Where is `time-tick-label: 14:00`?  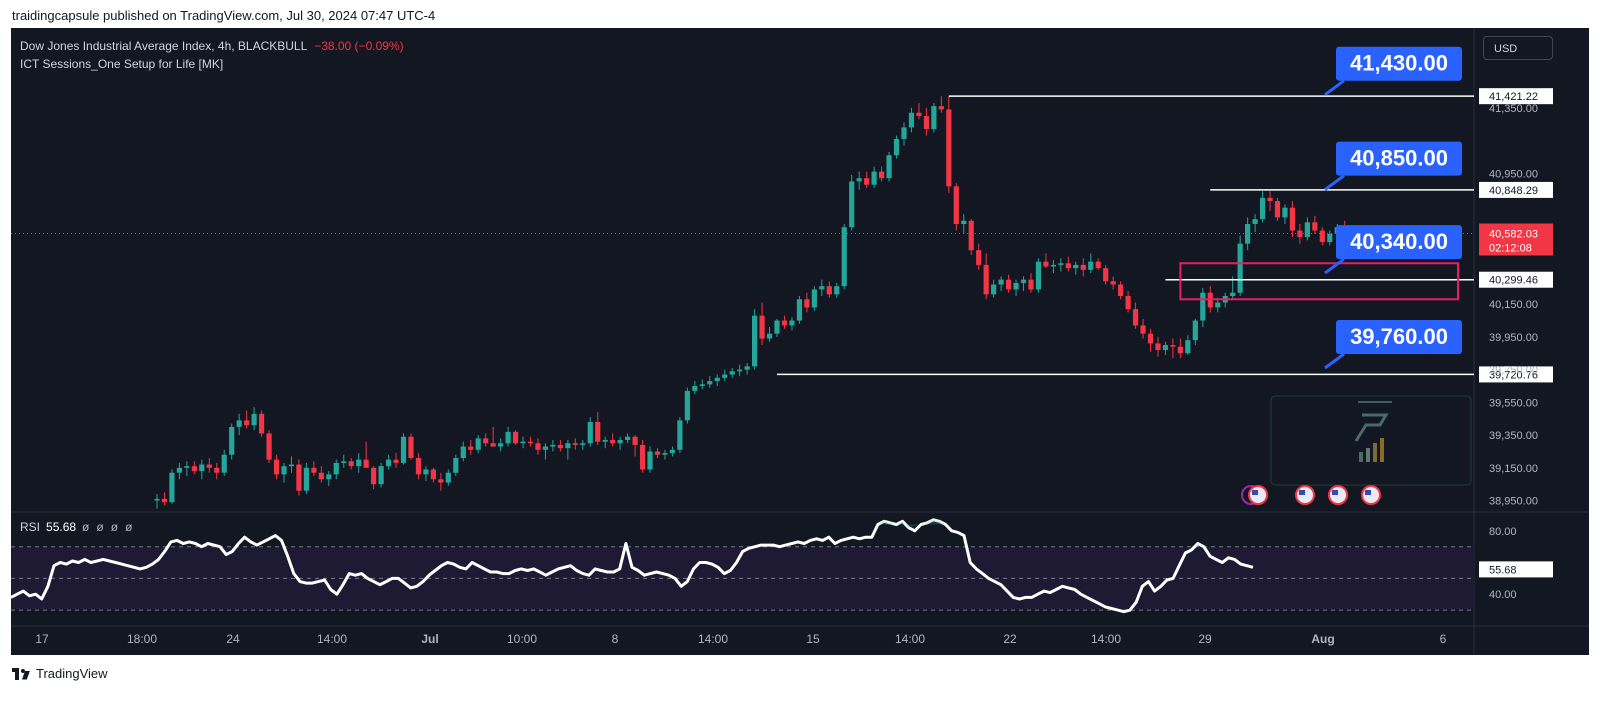 time-tick-label: 14:00 is located at coordinates (1106, 639).